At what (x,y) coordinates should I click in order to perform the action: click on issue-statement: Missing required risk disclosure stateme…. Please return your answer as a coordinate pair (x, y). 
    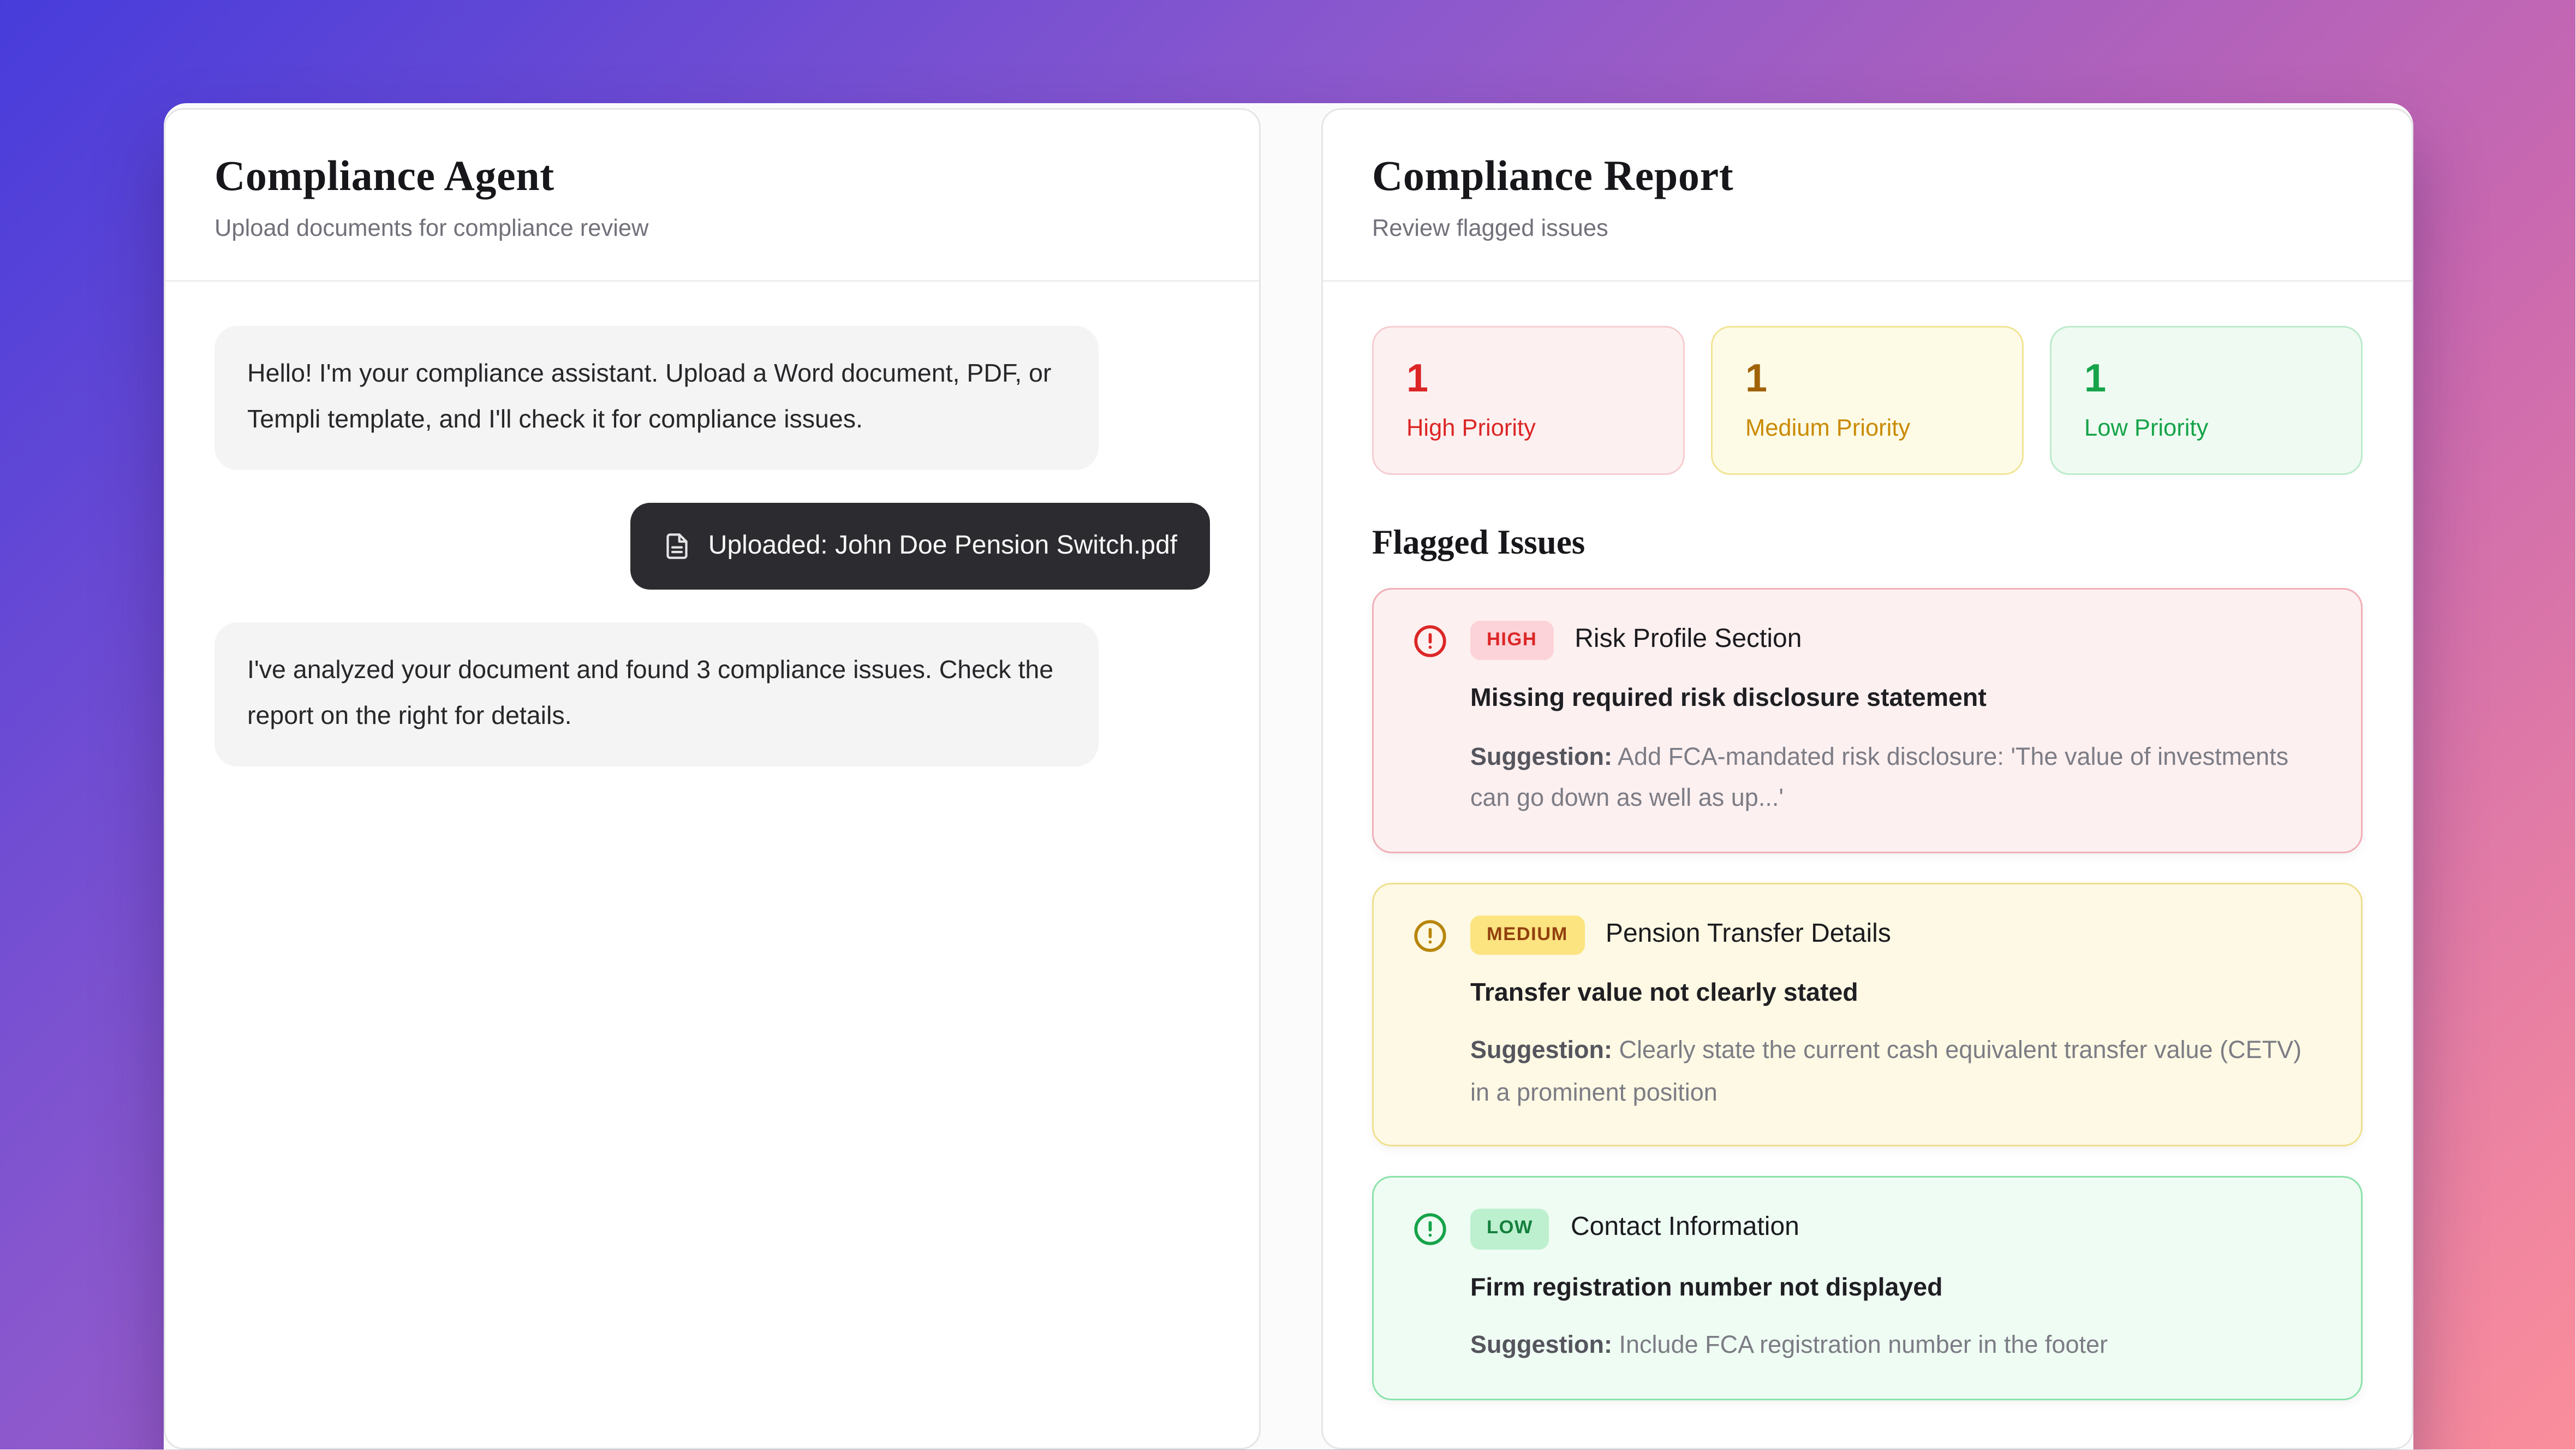
    Looking at the image, I should click on (1728, 698).